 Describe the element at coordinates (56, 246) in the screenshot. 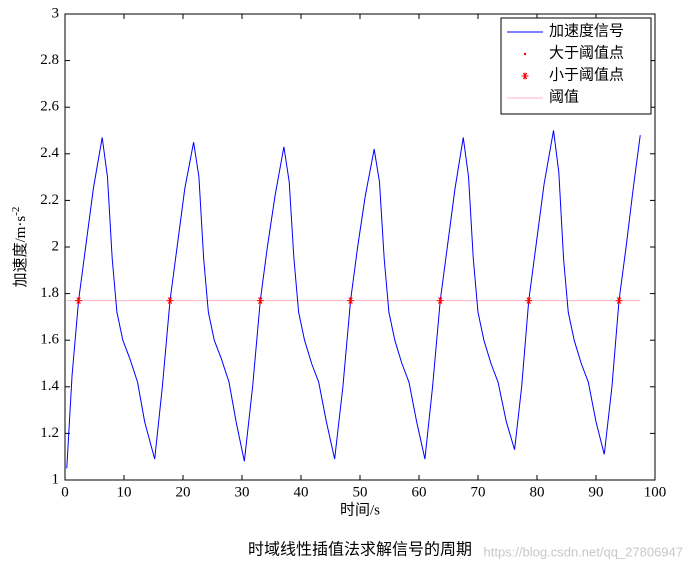

I see `y-tick-label: 2` at that location.